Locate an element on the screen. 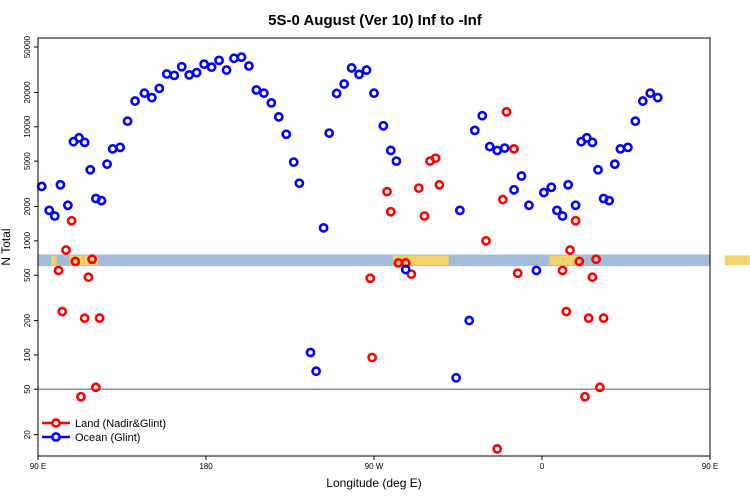 The height and width of the screenshot is (500, 750). y-tick-label: 5000 is located at coordinates (27, 161).